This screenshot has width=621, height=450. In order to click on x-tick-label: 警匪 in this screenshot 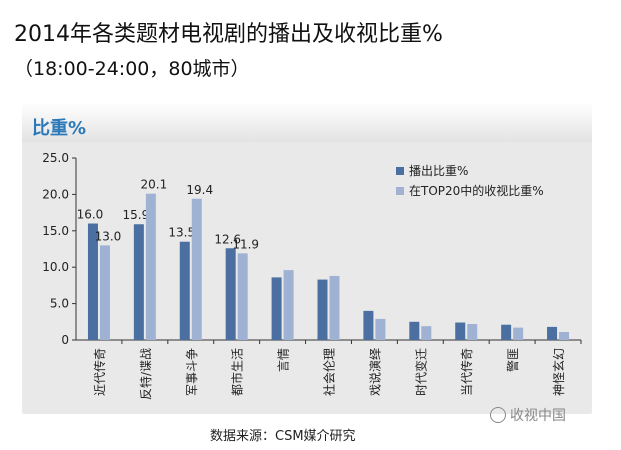, I will do `click(512, 360)`.